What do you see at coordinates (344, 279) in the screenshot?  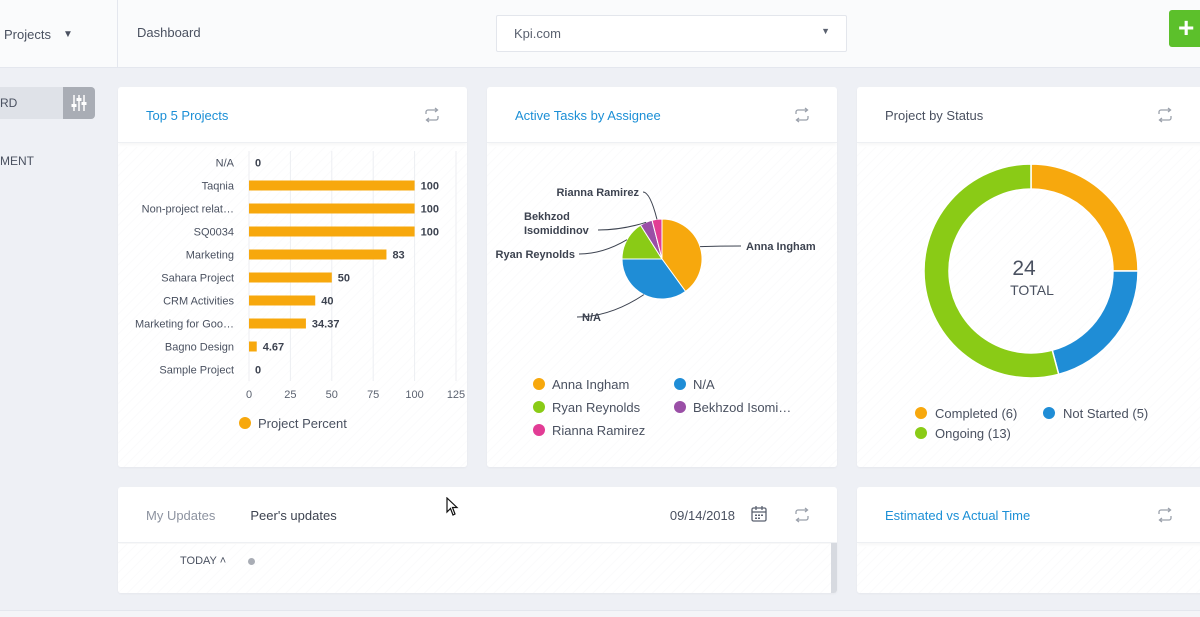 I see `bar-value-label: 50` at bounding box center [344, 279].